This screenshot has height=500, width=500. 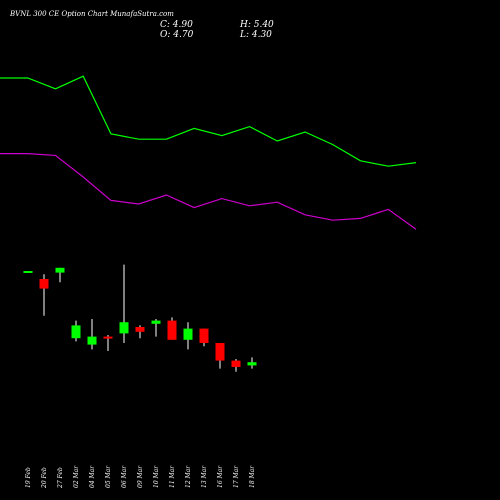 I want to click on x-tick-label: 16 Mar, so click(x=220, y=476).